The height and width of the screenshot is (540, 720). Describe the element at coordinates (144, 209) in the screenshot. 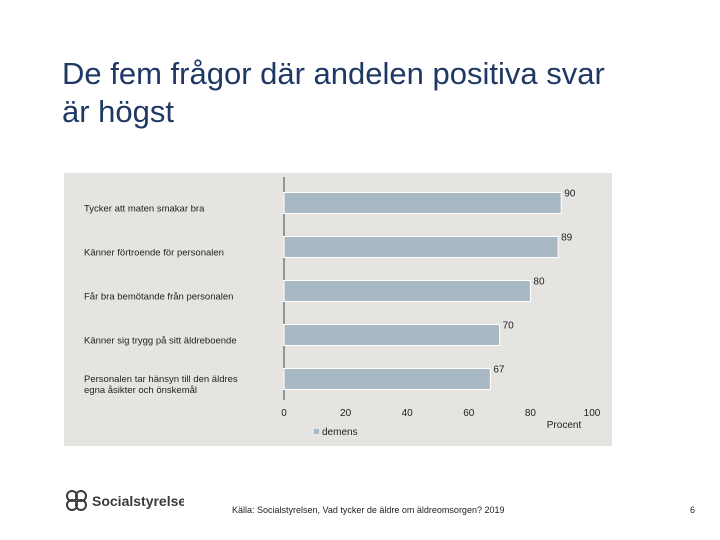

I see `category-label: Tycker att maten smakar bra` at that location.